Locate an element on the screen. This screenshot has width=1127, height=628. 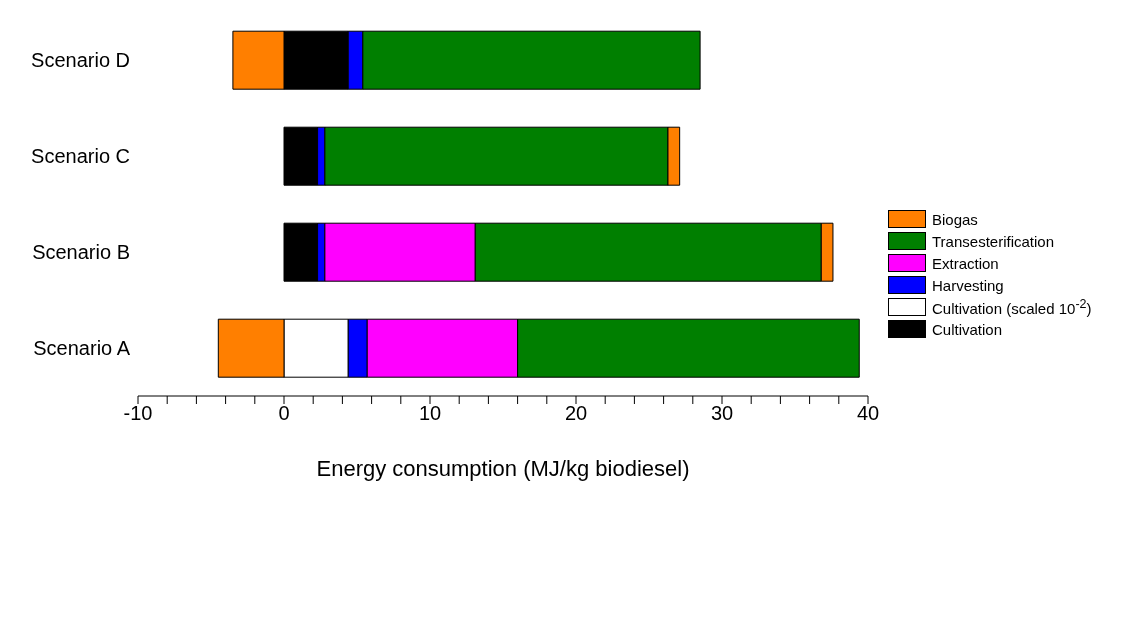
y-tick-label: Scenario A is located at coordinates (82, 348).